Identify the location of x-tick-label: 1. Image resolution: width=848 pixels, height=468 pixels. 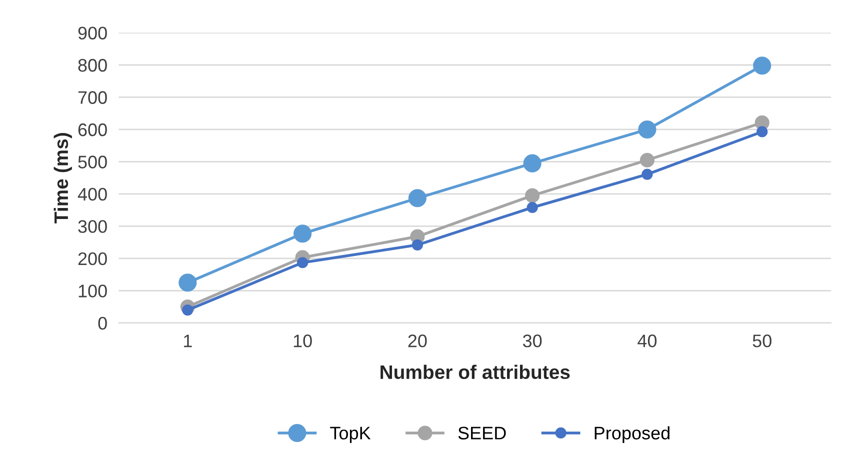
(188, 341).